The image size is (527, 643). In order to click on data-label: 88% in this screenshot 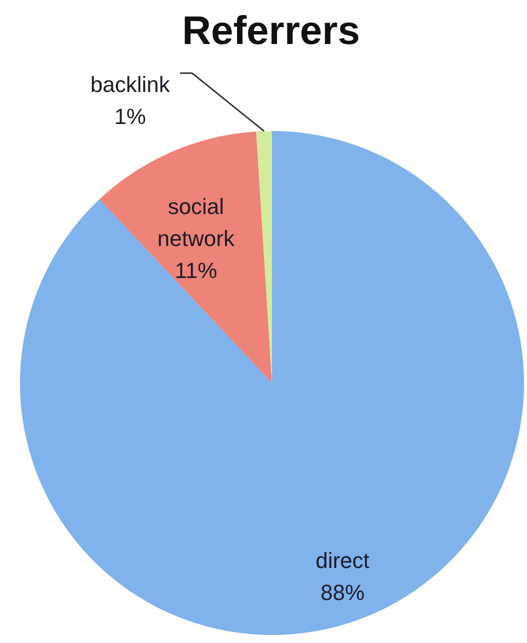, I will do `click(342, 593)`.